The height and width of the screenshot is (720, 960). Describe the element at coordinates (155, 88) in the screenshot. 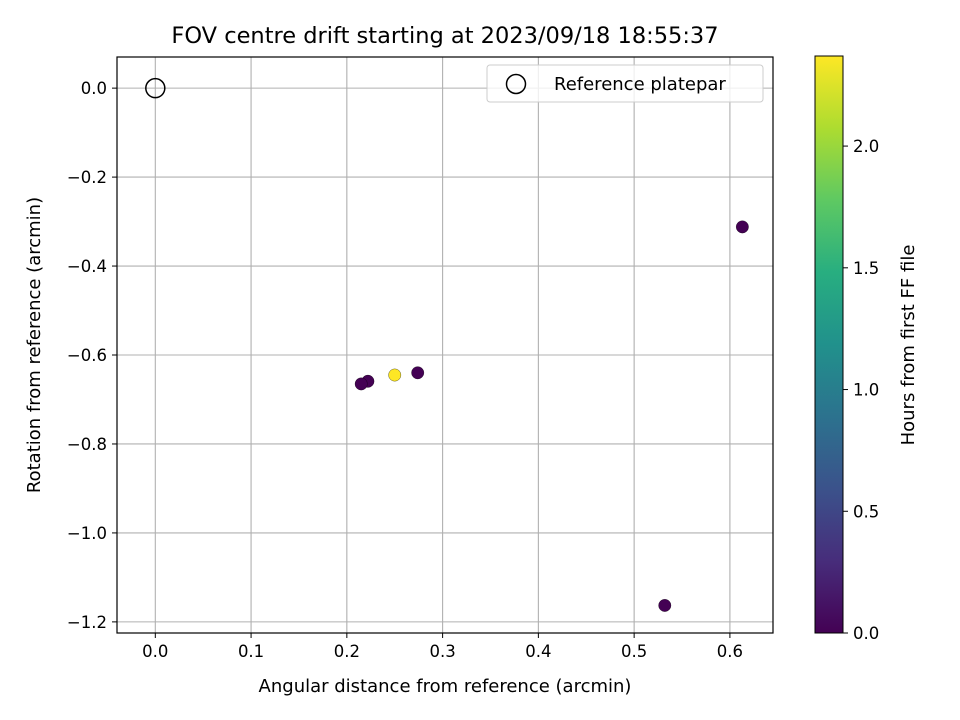

I see `reference-marker` at that location.